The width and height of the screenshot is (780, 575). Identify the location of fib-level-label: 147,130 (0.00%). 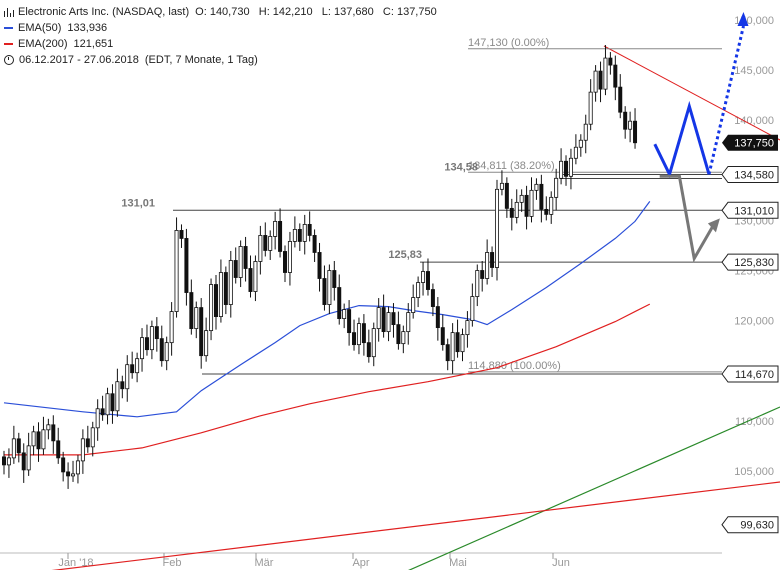
(508, 43).